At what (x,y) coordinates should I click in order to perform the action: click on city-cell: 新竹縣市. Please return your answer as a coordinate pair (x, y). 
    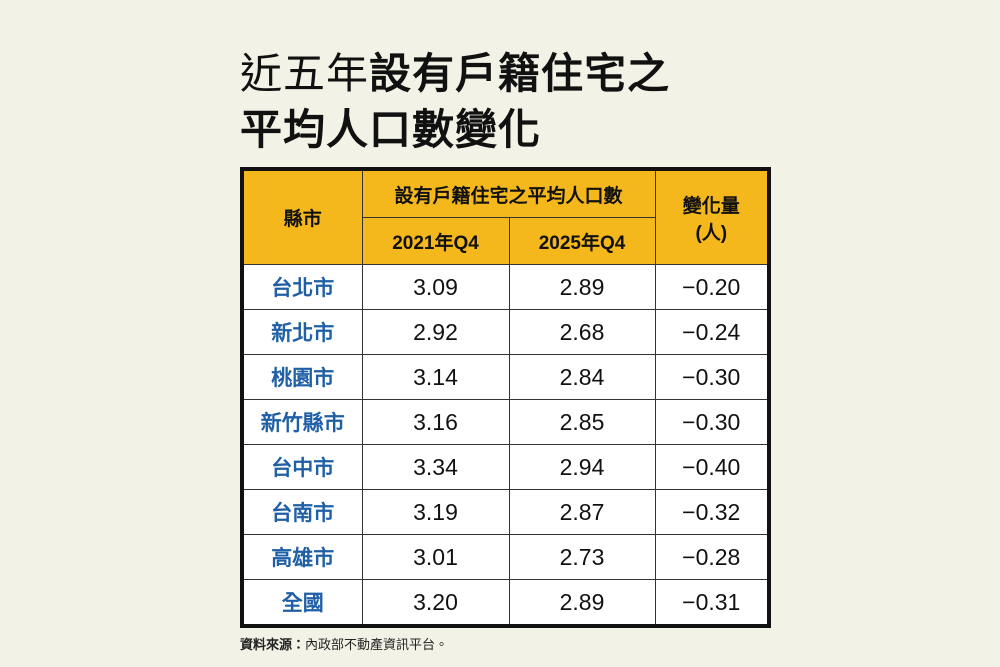
    Looking at the image, I should click on (302, 422).